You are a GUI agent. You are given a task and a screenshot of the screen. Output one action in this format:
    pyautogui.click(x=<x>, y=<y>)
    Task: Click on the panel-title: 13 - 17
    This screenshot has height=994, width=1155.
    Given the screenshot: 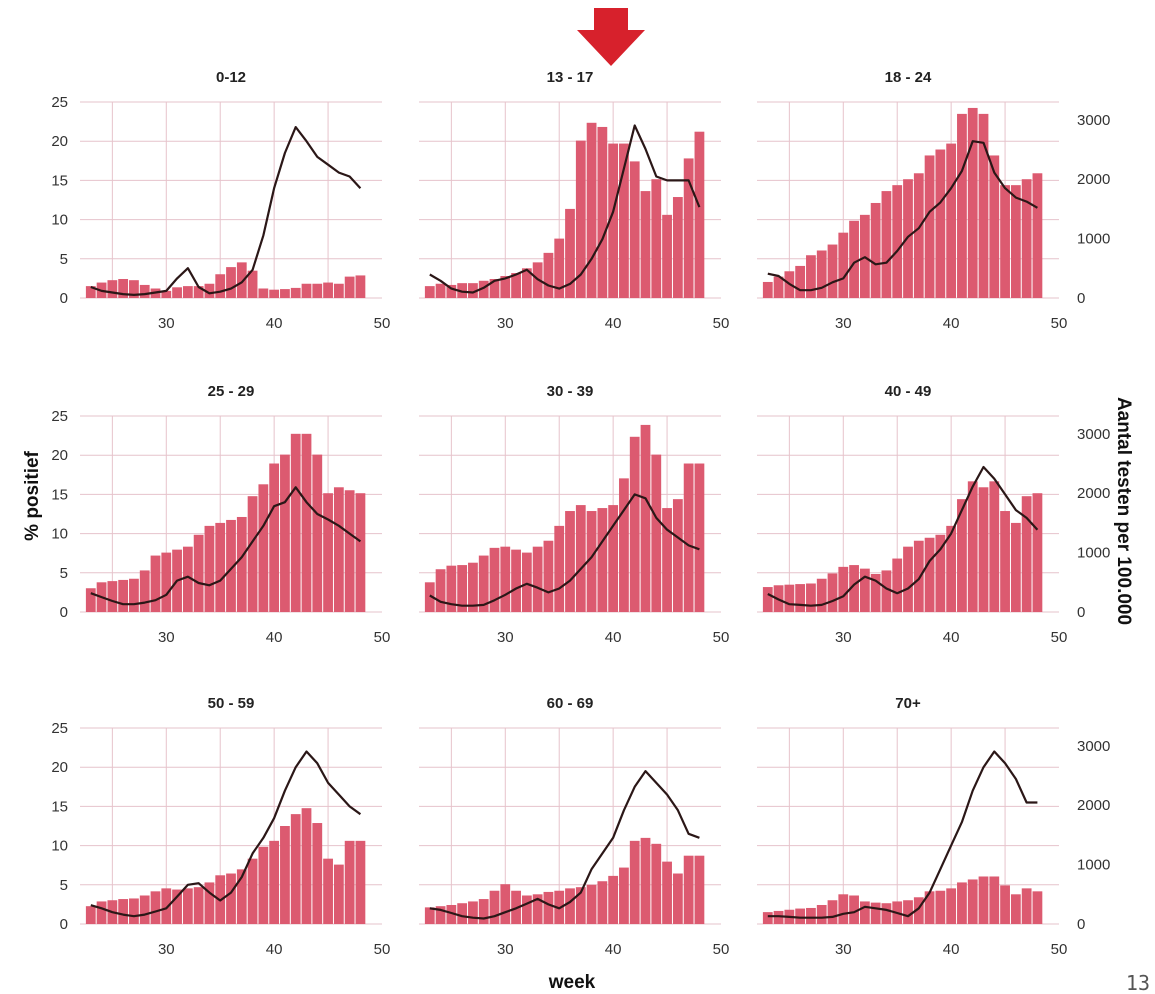 What is the action you would take?
    pyautogui.click(x=570, y=77)
    